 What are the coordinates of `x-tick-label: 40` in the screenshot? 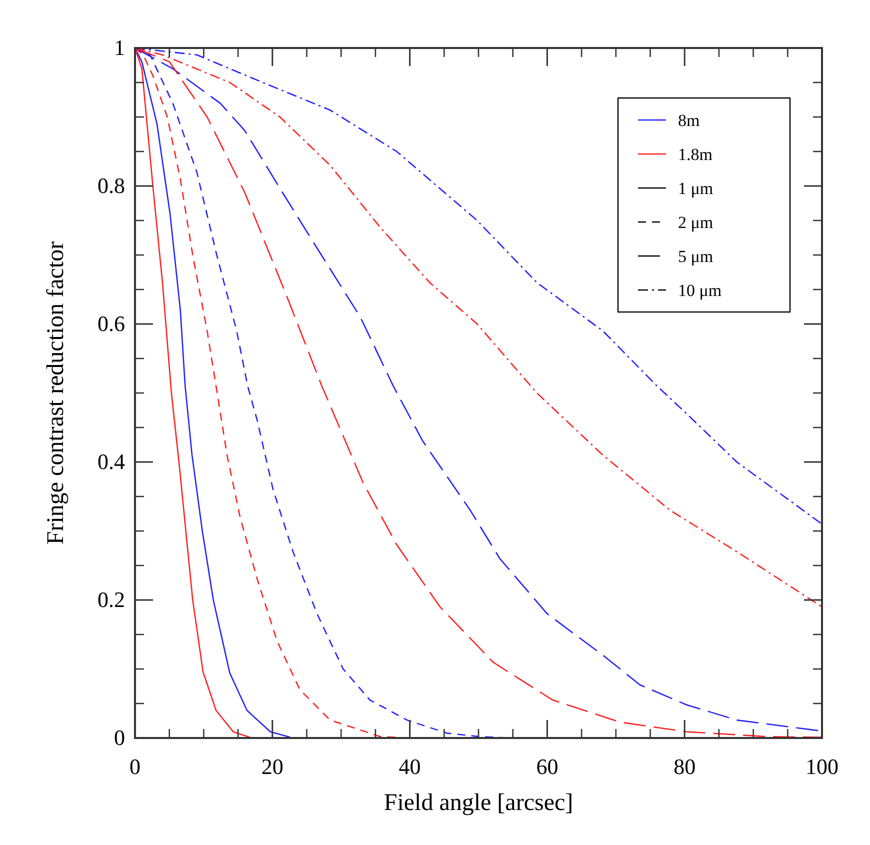 It's located at (409, 766).